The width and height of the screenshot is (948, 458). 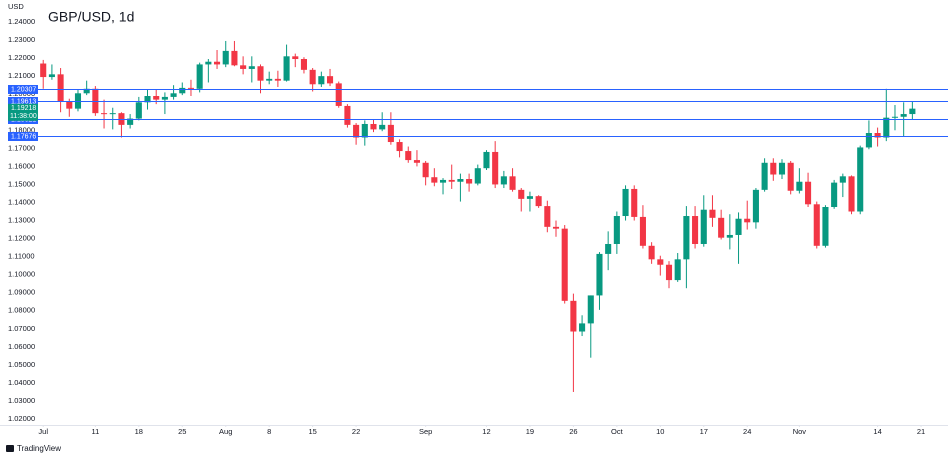 I want to click on x-tick-label: 10, so click(x=660, y=431).